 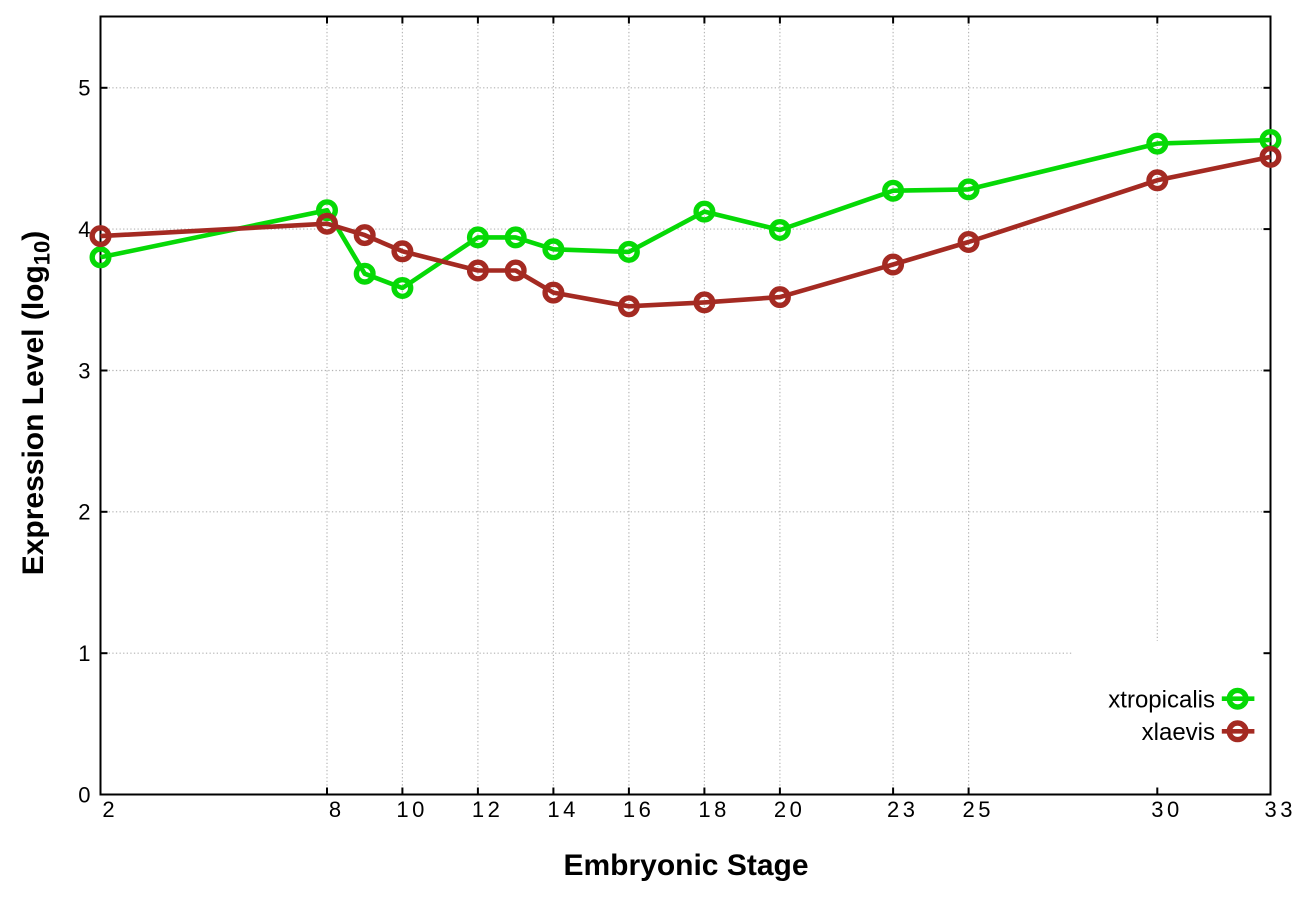 I want to click on svg-text: 4, so click(x=84, y=229).